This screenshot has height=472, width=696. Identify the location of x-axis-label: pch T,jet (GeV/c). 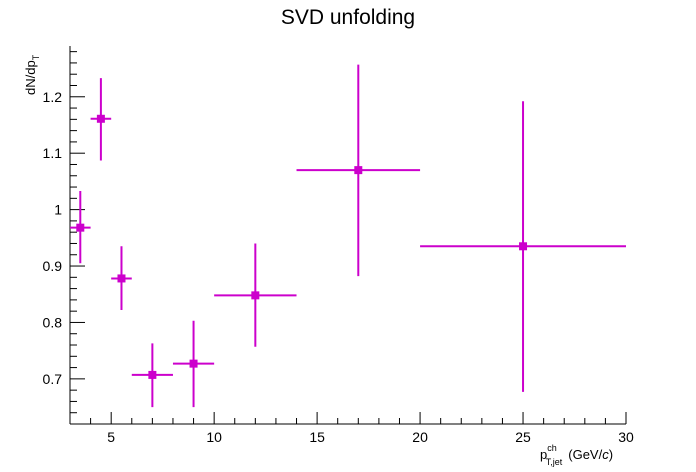
(576, 455).